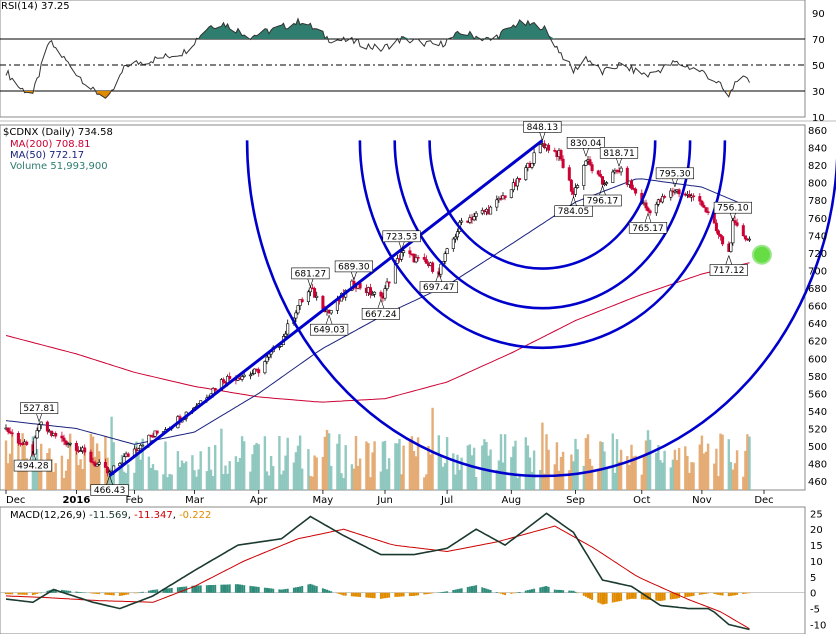 The image size is (836, 634). Describe the element at coordinates (733, 209) in the screenshot. I see `callout-label: 756.10` at that location.